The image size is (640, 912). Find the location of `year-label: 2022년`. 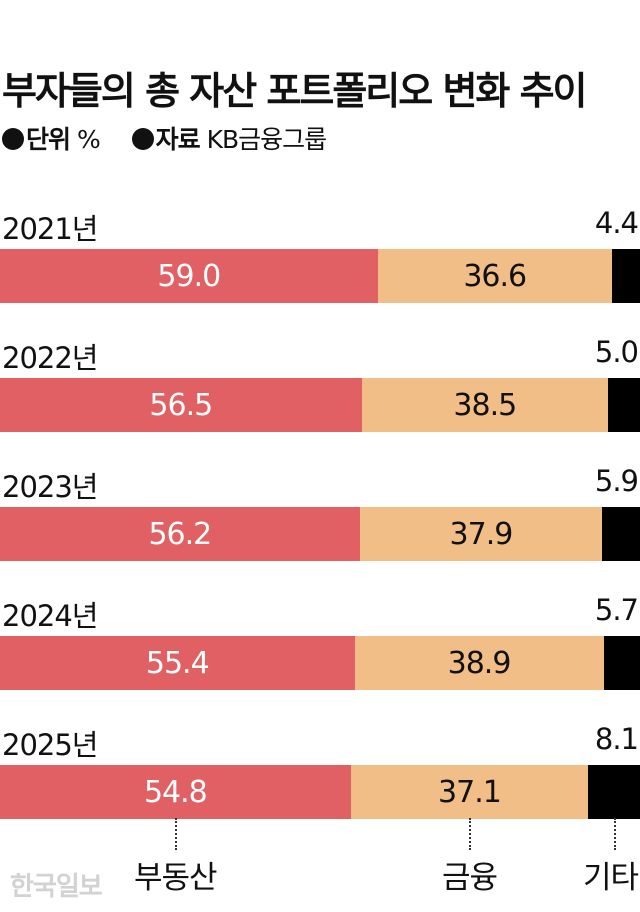

year-label: 2022년 is located at coordinates (50, 358).